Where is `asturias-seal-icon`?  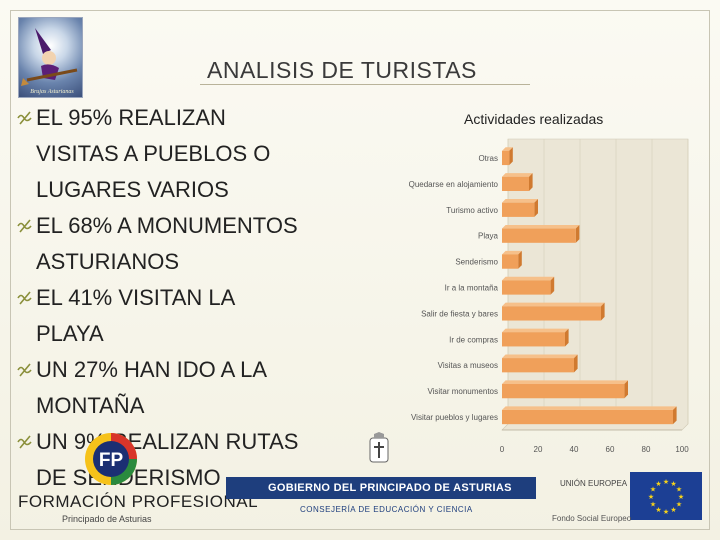
asturias-seal-icon is located at coordinates (379, 447).